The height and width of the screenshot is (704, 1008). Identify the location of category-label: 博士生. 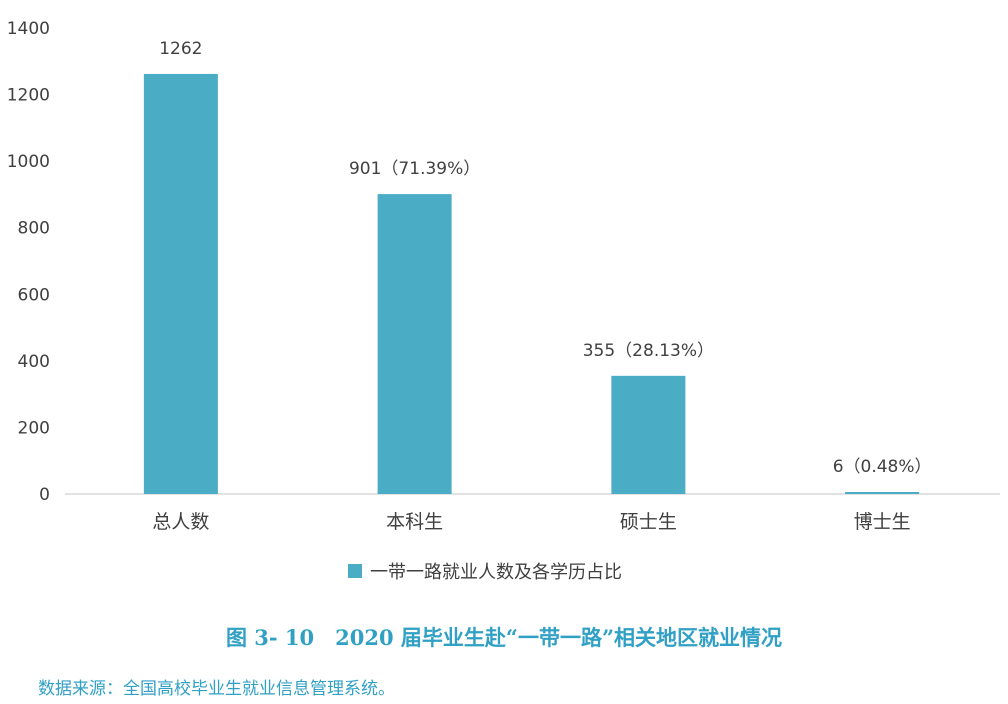
(882, 522).